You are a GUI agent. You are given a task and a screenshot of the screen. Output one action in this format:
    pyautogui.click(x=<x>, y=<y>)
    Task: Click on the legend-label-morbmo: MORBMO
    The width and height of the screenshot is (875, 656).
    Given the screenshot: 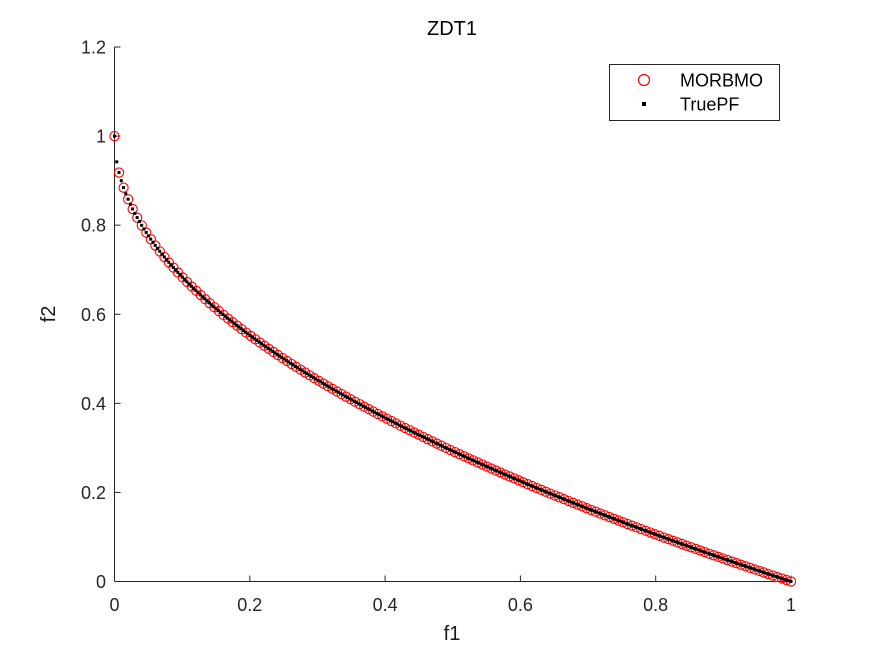 What is the action you would take?
    pyautogui.click(x=721, y=81)
    